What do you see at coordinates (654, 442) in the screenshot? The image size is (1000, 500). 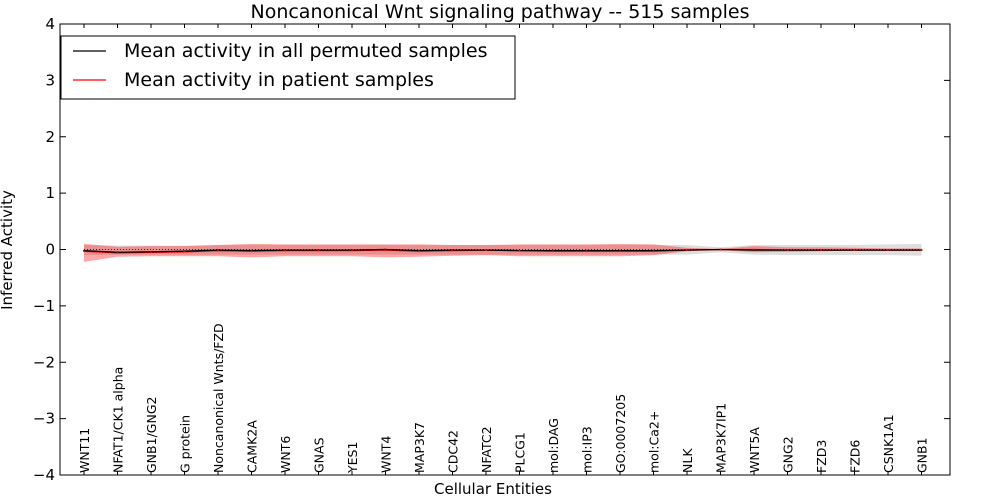 I see `x-tick-label: mol:Ca2+` at bounding box center [654, 442].